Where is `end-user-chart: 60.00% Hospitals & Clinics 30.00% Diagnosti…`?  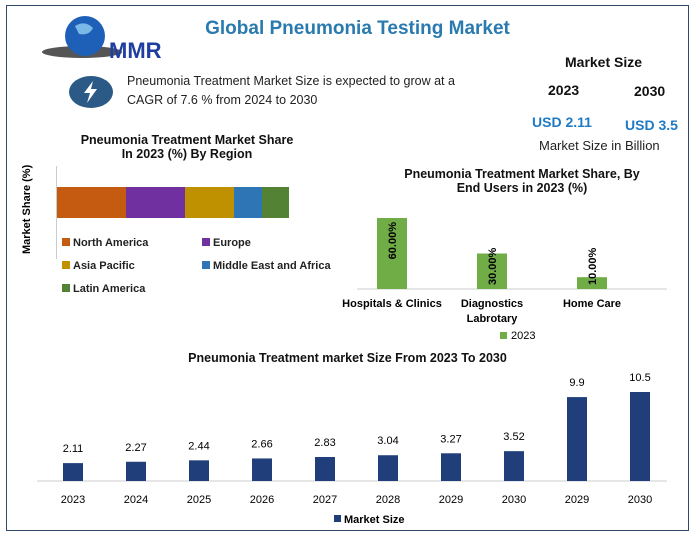 end-user-chart: 60.00% Hospitals & Clinics 30.00% Diagnosti… is located at coordinates (504, 280).